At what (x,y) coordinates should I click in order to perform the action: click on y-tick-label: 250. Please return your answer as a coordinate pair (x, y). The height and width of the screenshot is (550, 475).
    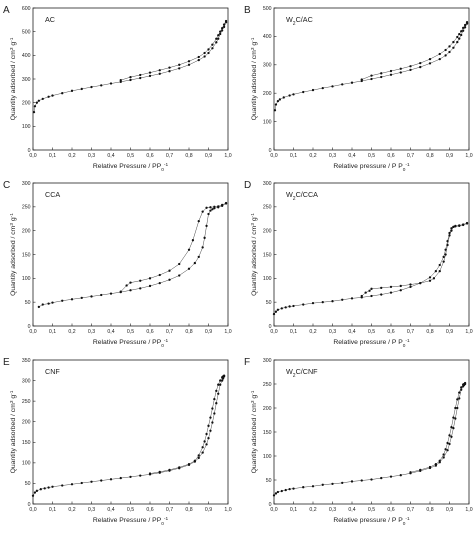
    Looking at the image, I should click on (267, 385).